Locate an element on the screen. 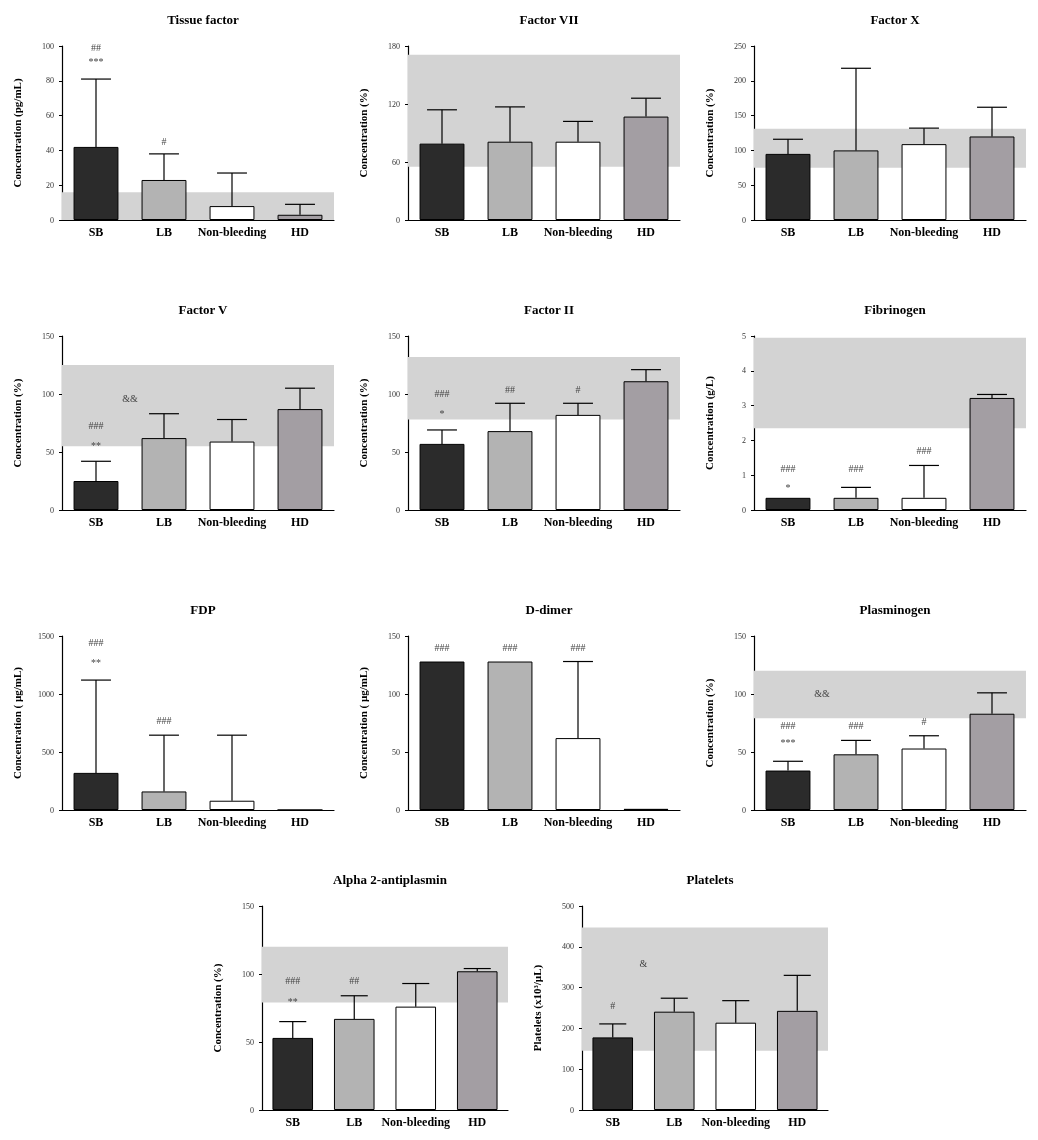  chart-title: Factor V is located at coordinates (203, 309).